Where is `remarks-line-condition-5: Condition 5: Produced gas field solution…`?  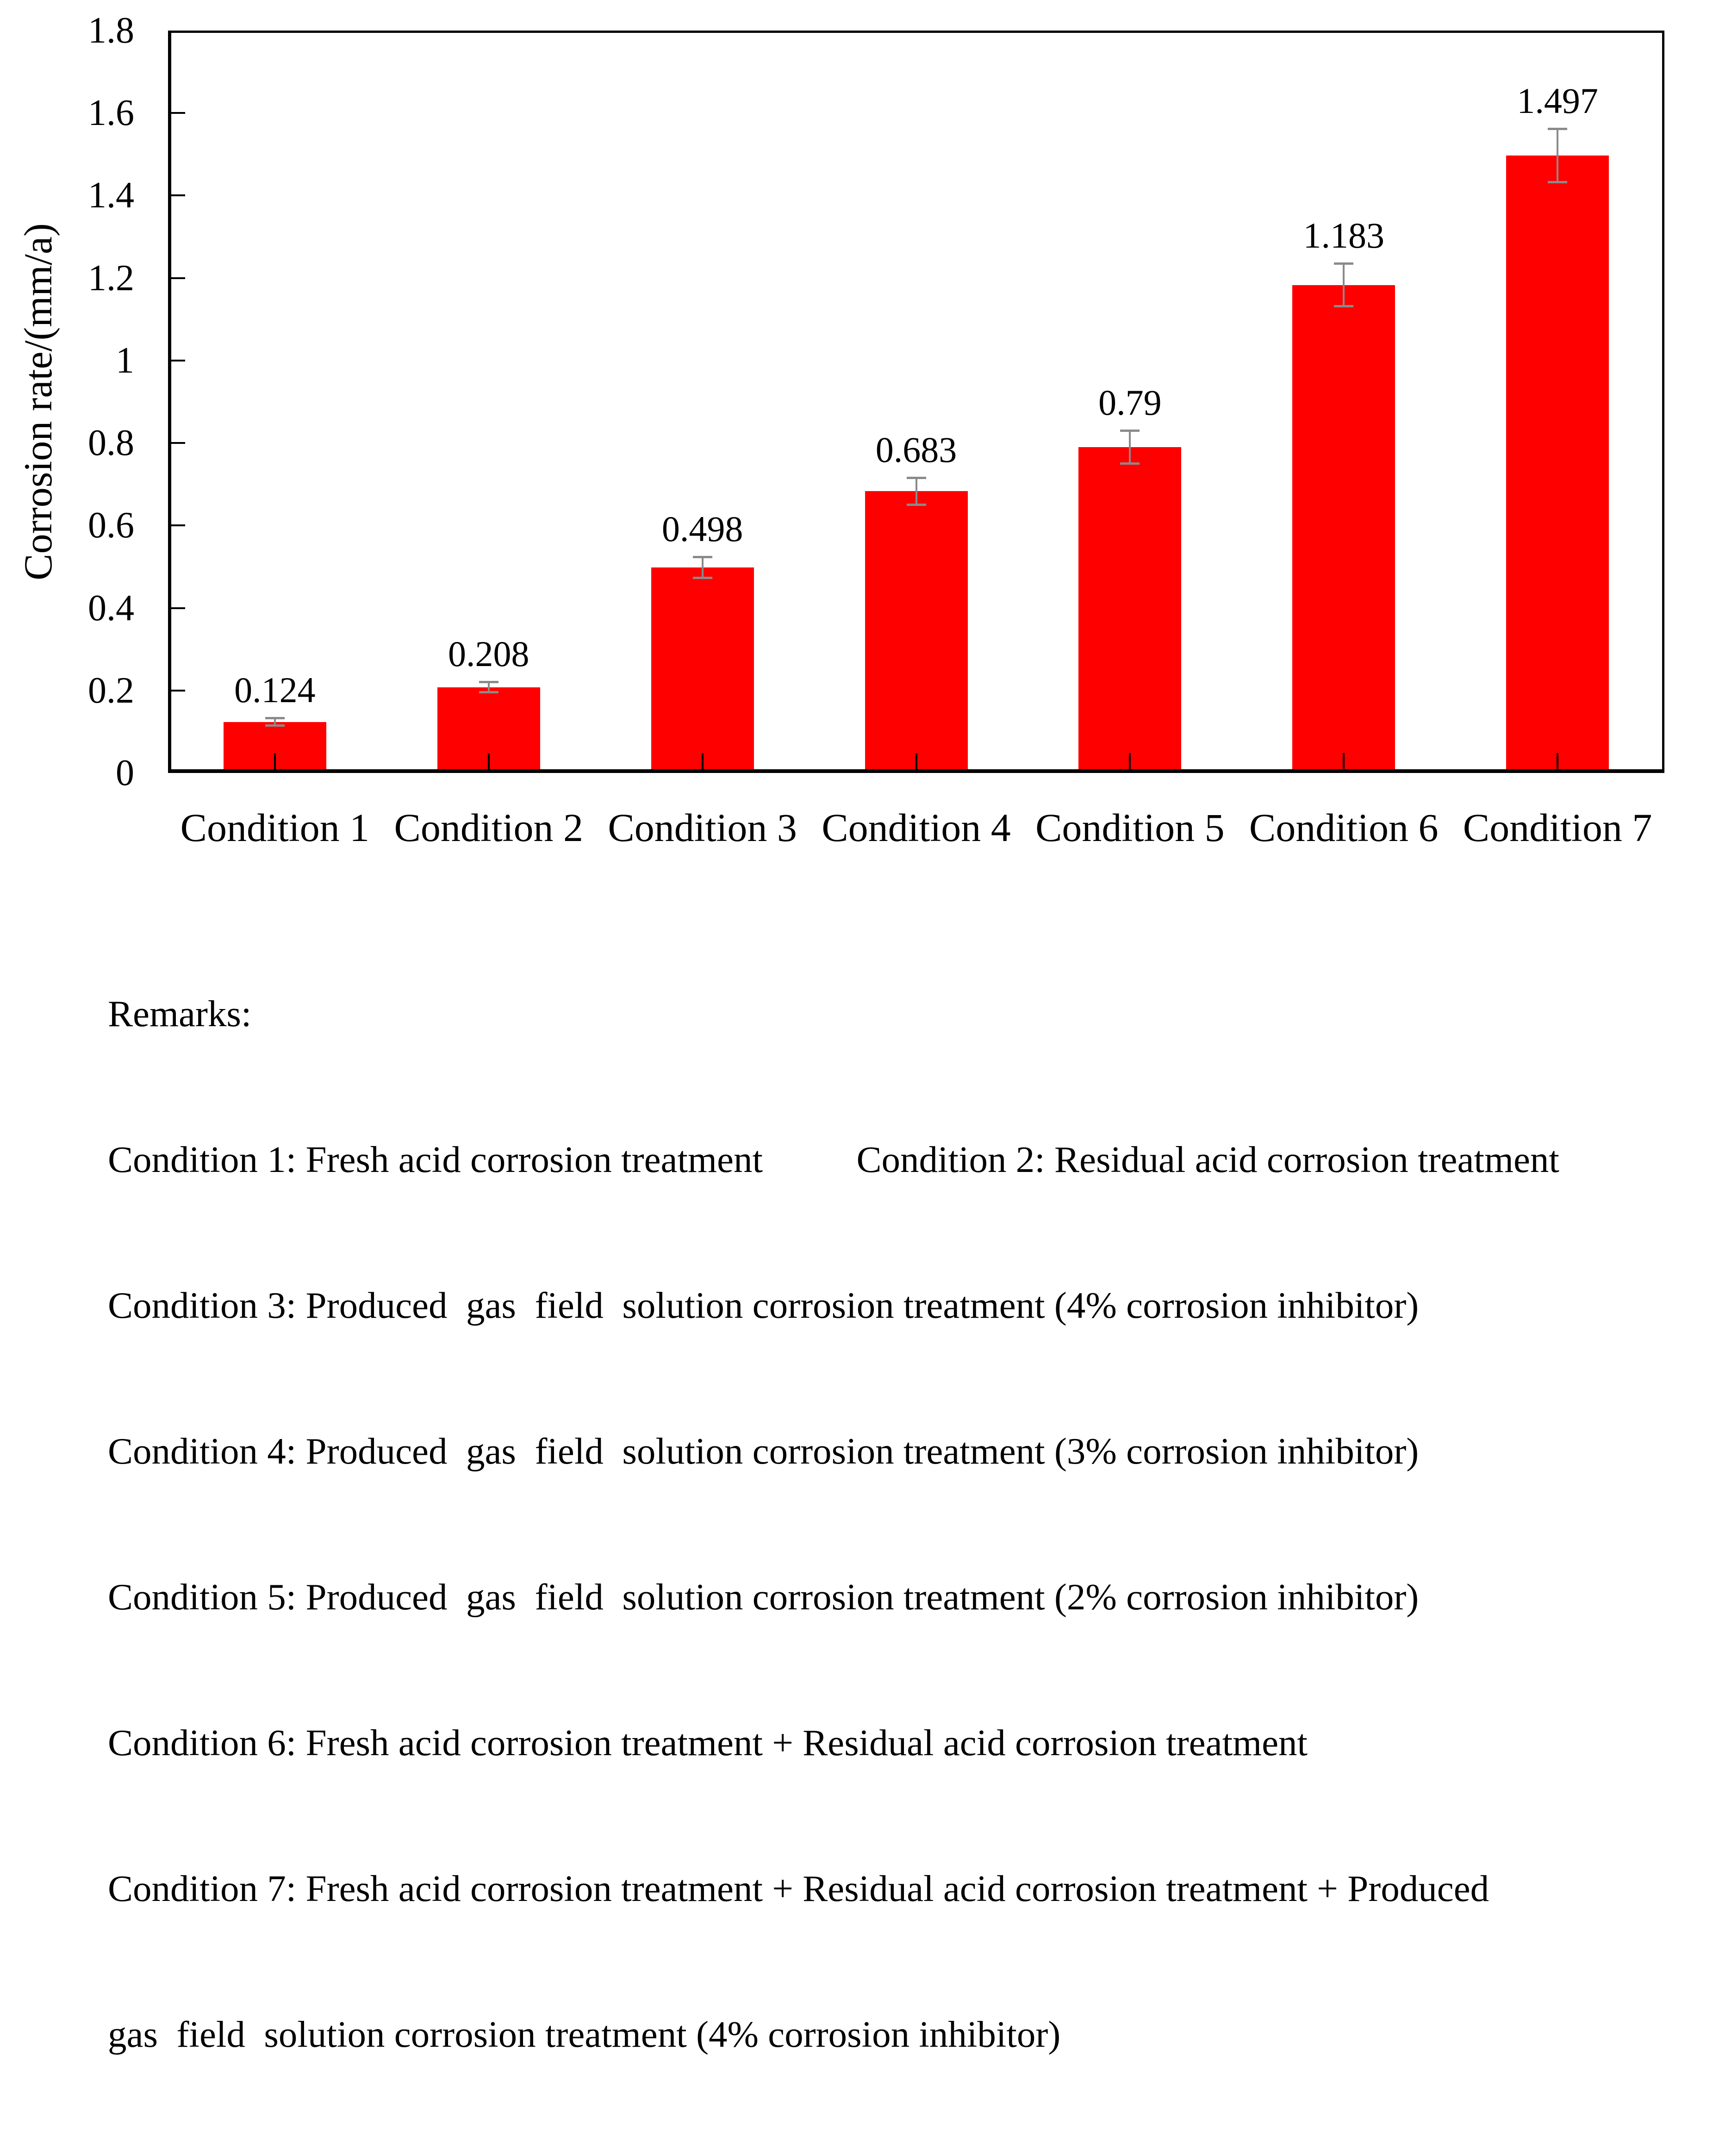
remarks-line-condition-5: Condition 5: Produced gas field solution… is located at coordinates (763, 1597).